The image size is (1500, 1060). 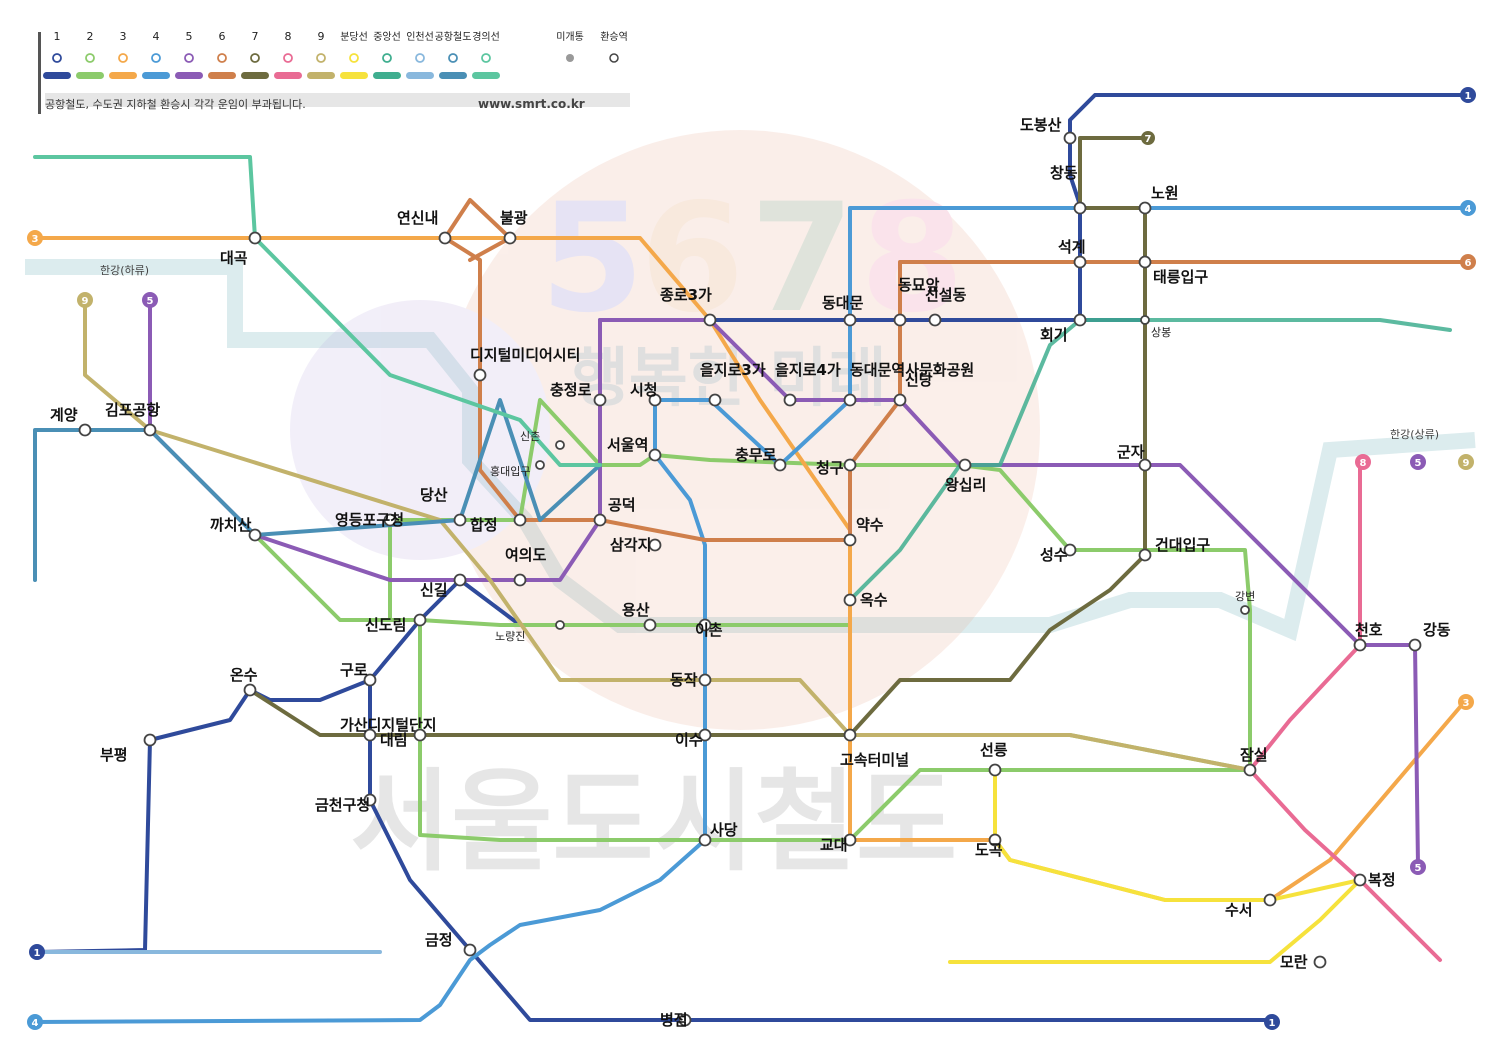 What do you see at coordinates (231, 525) in the screenshot?
I see `station-label-kkachisan: 까치산` at bounding box center [231, 525].